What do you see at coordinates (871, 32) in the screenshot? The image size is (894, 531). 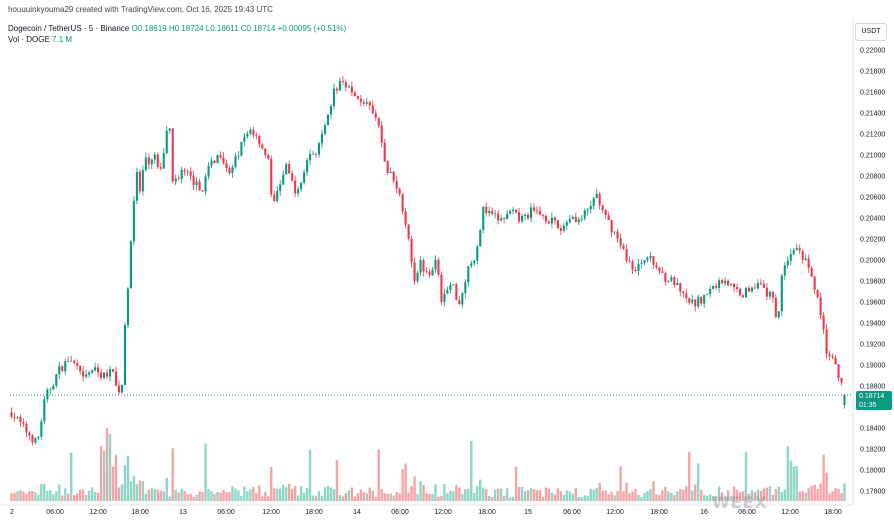 I see `currency-unit-button: USDT` at bounding box center [871, 32].